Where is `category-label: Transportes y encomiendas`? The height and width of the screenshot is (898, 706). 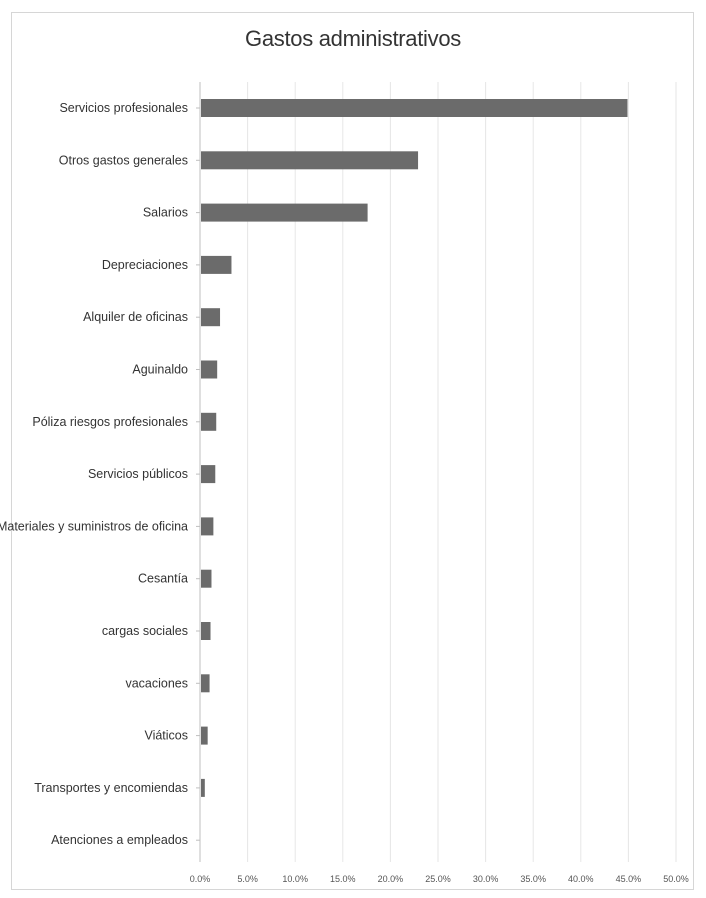 category-label: Transportes y encomiendas is located at coordinates (111, 788).